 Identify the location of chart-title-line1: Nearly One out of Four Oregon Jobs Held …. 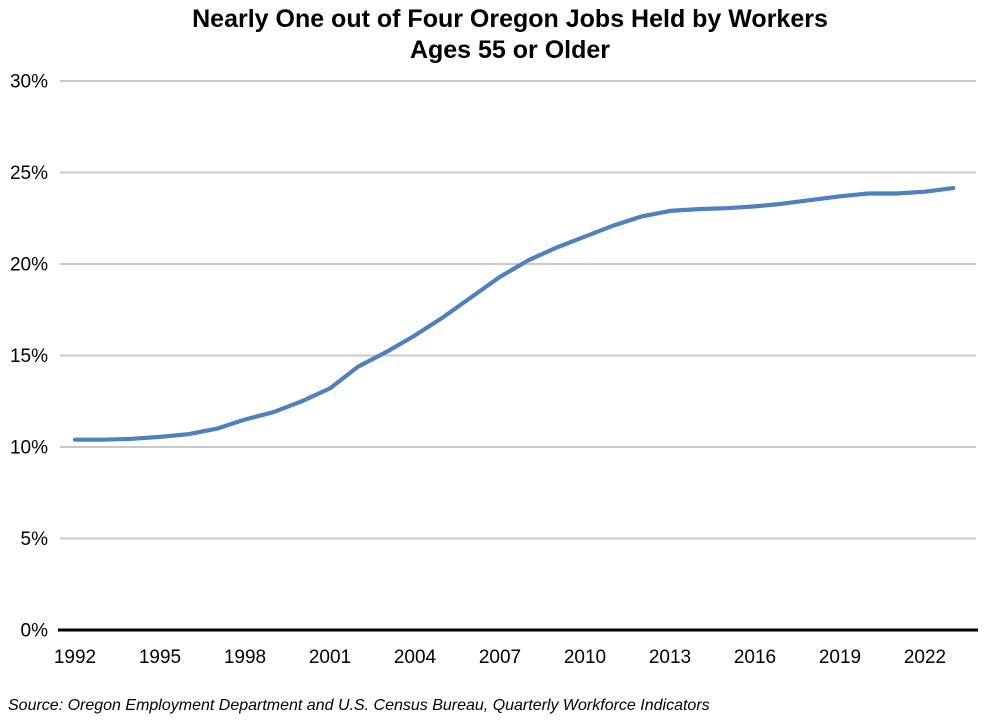
(510, 19).